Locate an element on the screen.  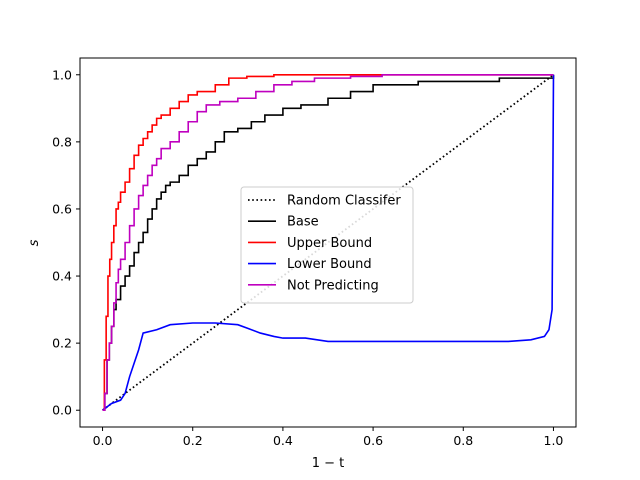
legend-label: Not Predicting is located at coordinates (333, 285).